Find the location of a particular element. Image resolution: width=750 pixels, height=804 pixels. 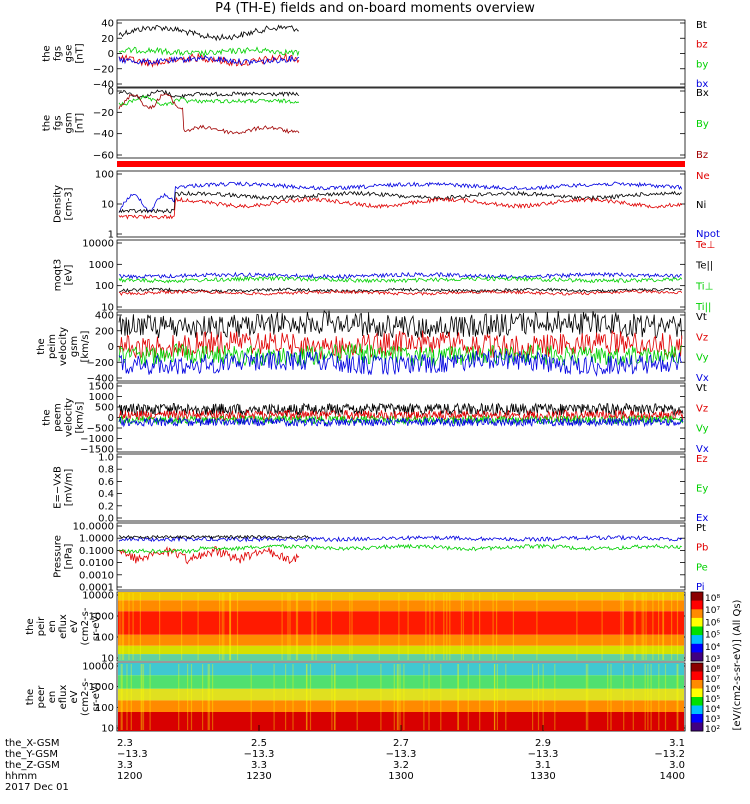

legend-Vy: Vy is located at coordinates (702, 429).